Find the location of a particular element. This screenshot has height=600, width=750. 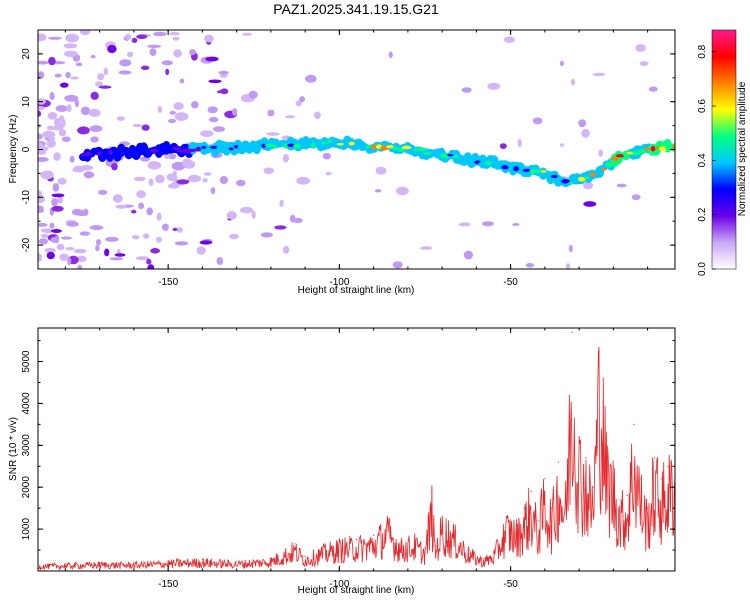

figure-title: PAZ1.2025.341.19.15.G21 is located at coordinates (356, 9).